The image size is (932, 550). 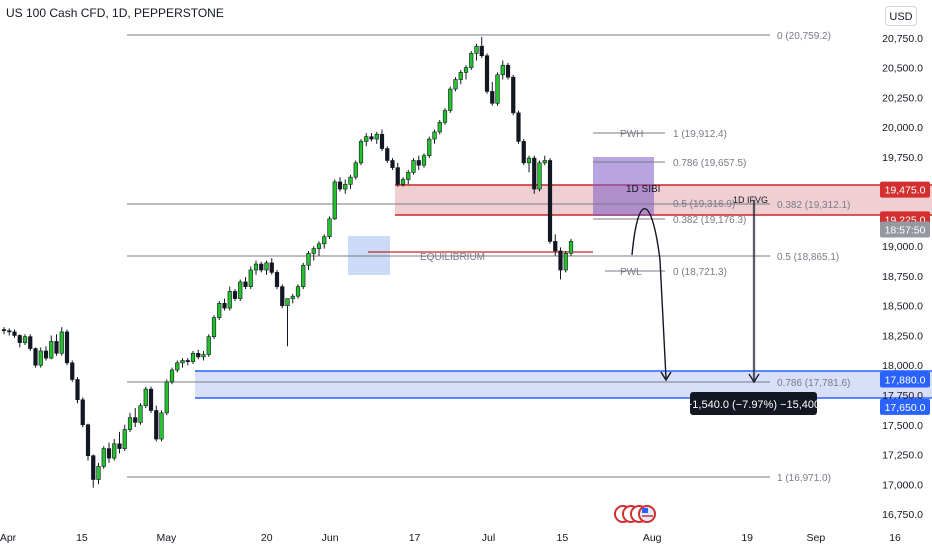 I want to click on y-tick-label: 18,500.0, so click(x=902, y=307).